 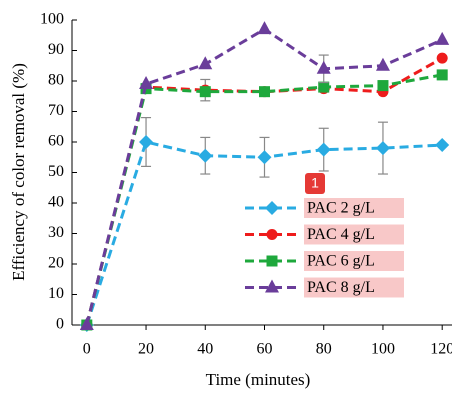 I want to click on annotation-badge, so click(x=315, y=183).